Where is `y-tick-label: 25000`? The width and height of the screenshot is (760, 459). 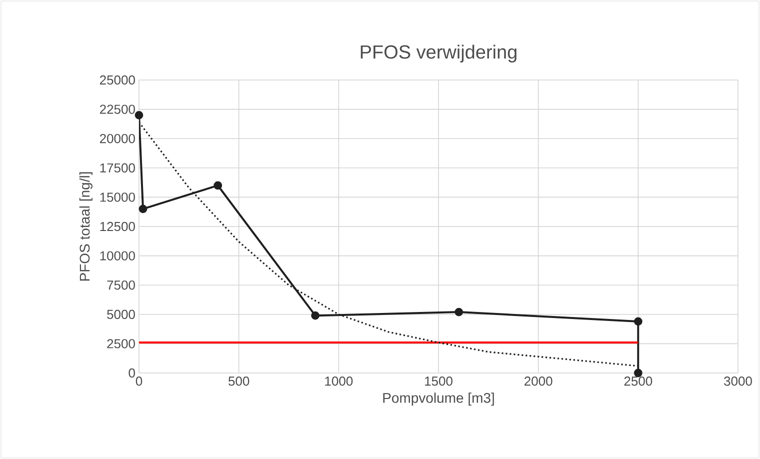
y-tick-label: 25000 is located at coordinates (117, 80).